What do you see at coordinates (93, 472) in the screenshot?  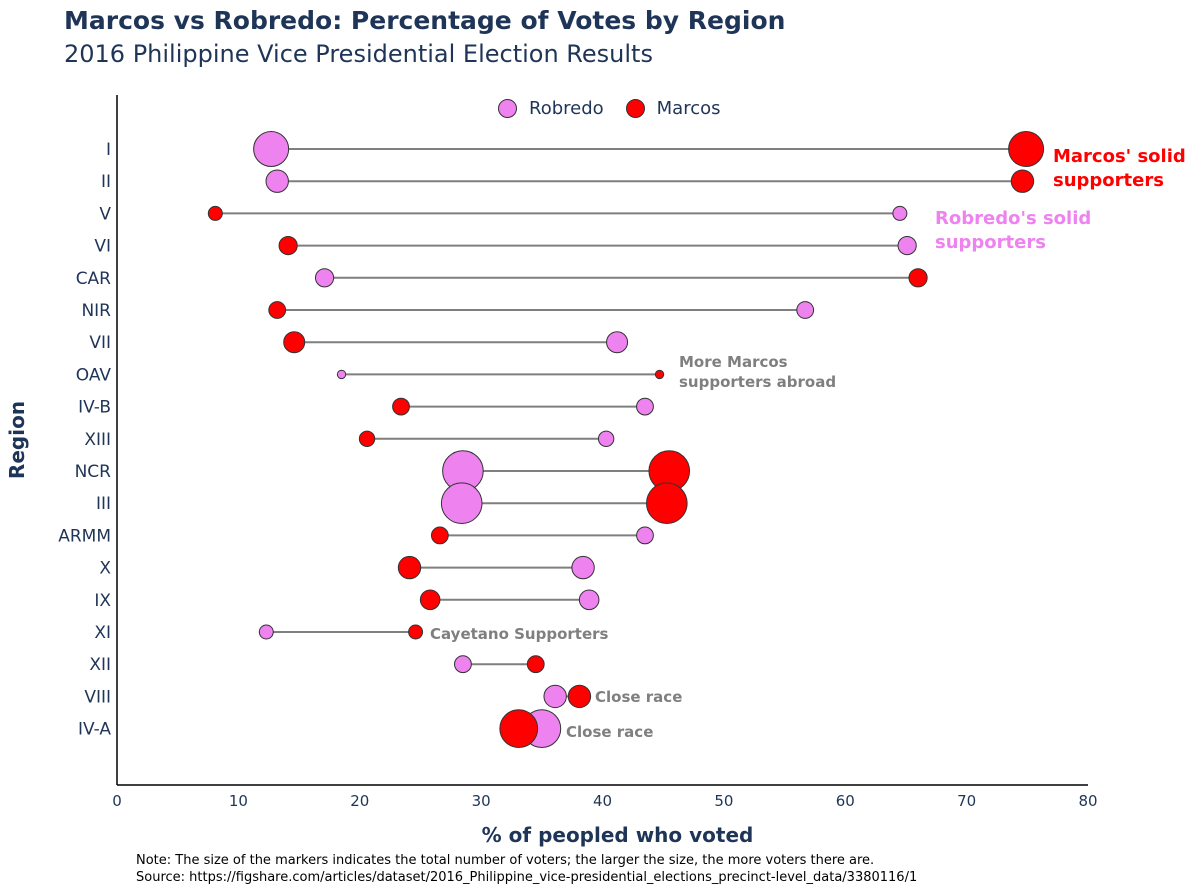 I see `y-tick-label: NCR` at bounding box center [93, 472].